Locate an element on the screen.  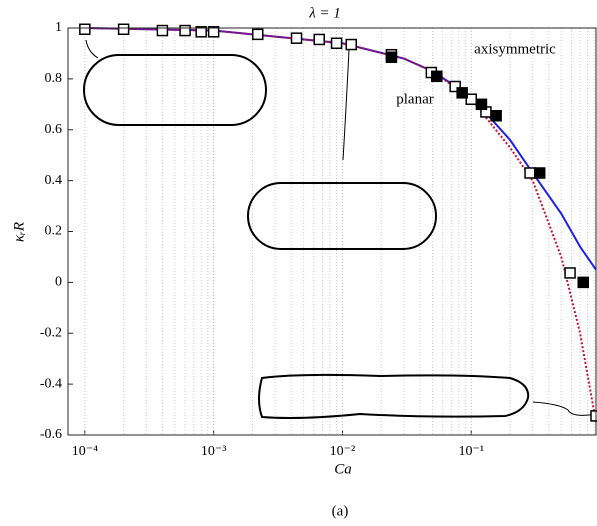
shape-medium is located at coordinates (342, 216).